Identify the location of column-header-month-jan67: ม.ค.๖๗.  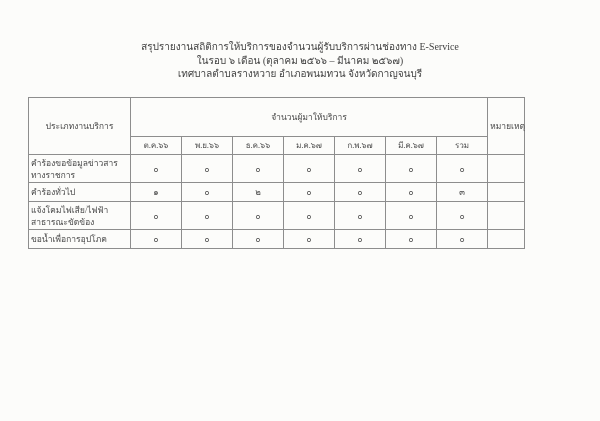
(309, 145).